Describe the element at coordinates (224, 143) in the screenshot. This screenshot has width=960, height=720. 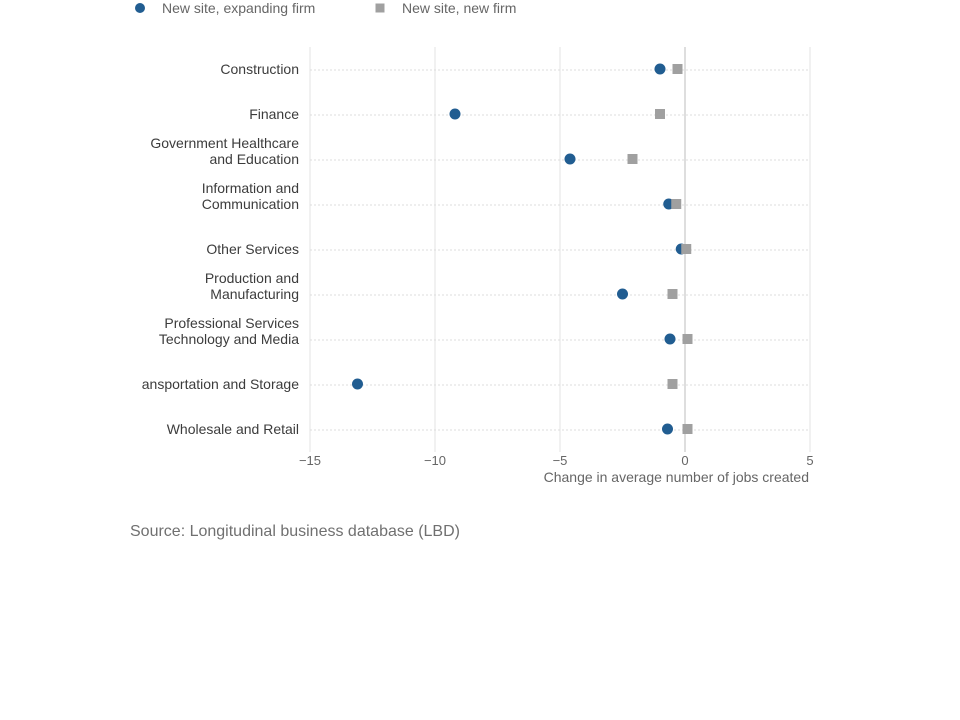
I see `category-label: Government Healthcare` at that location.